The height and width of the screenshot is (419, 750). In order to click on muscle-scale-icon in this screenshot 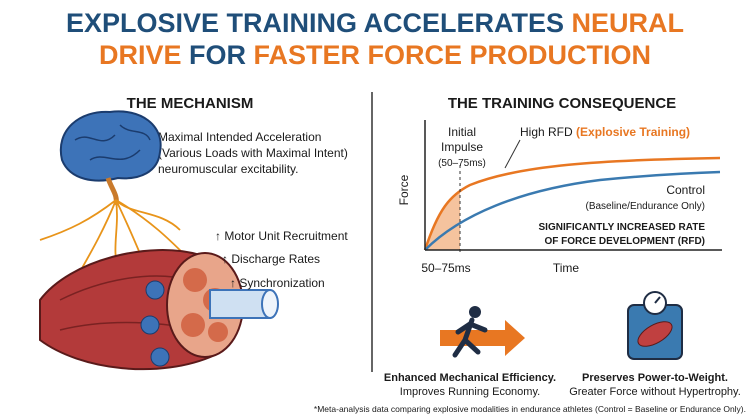, I will do `click(655, 325)`.